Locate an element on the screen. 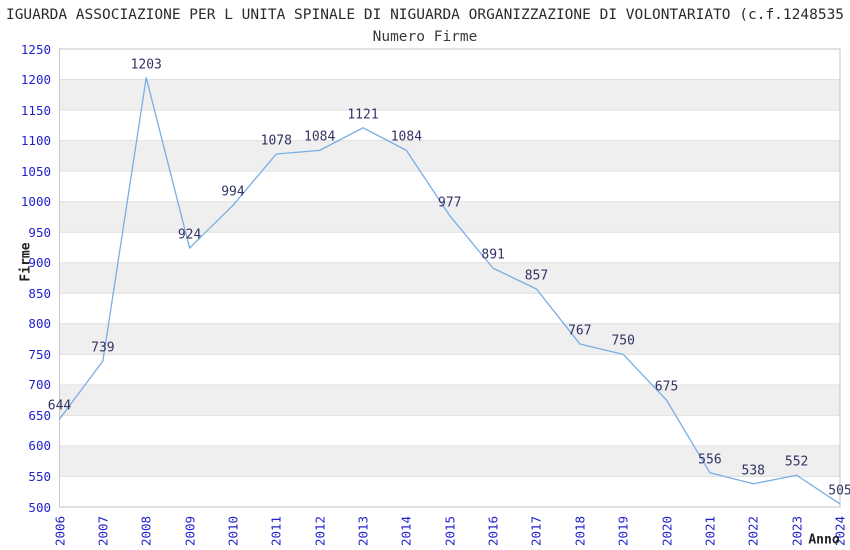 This screenshot has height=550, width=850. x-tick-label: 2016 is located at coordinates (493, 531).